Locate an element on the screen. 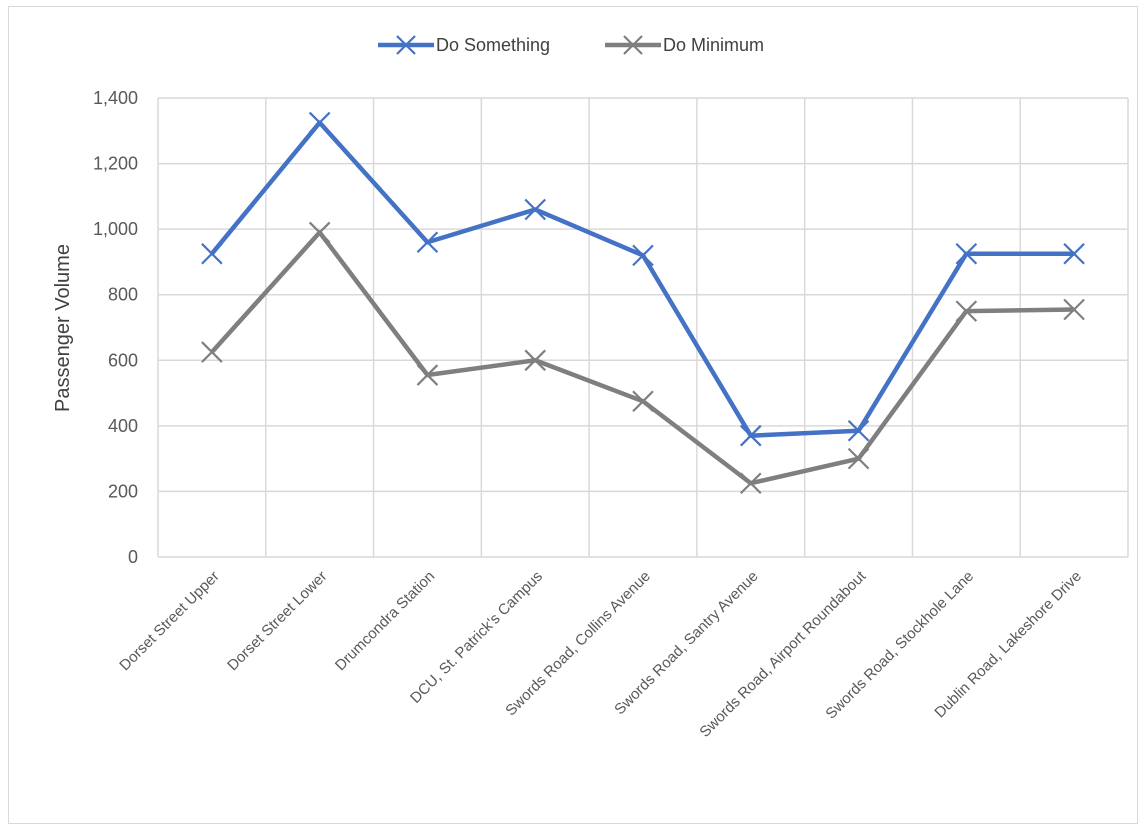 The image size is (1143, 828). y-tick-label: 1,000 is located at coordinates (115, 229).